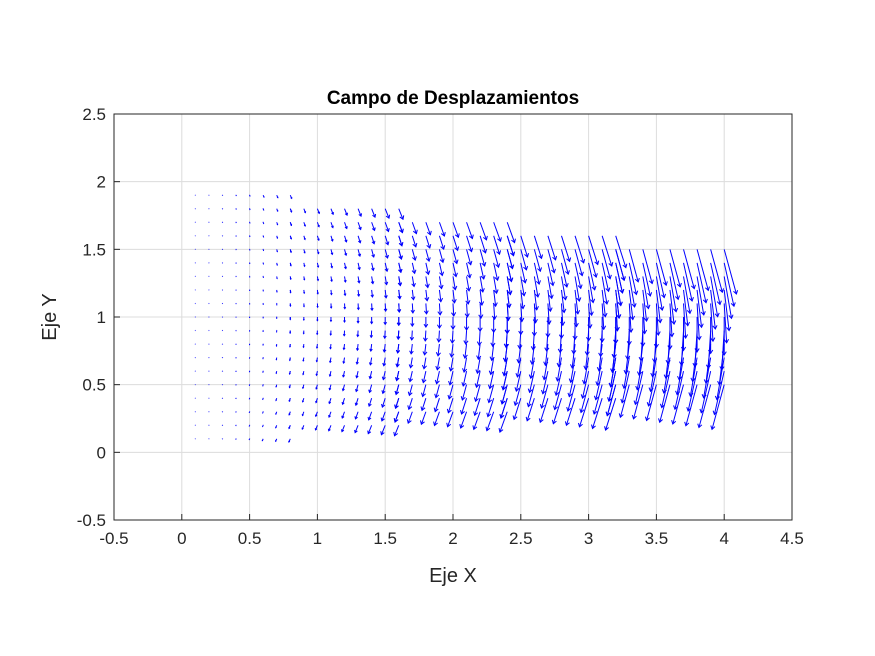 The height and width of the screenshot is (656, 875). Describe the element at coordinates (385, 538) in the screenshot. I see `x-tick-label: 1.5` at that location.